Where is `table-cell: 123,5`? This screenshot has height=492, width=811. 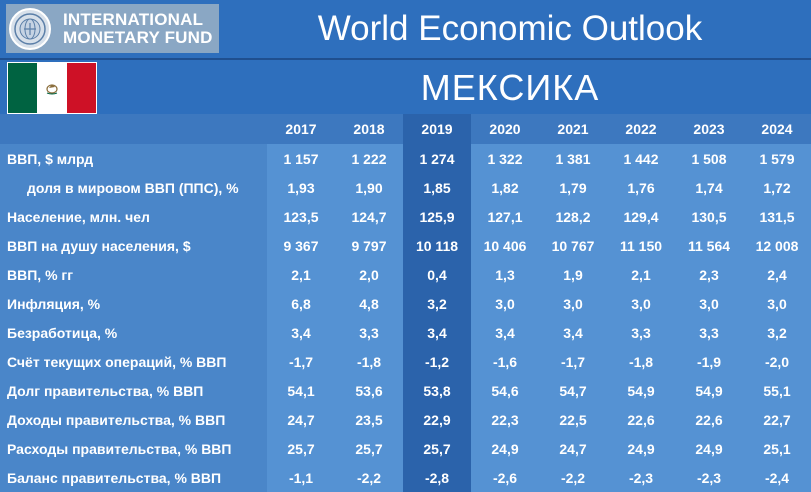
table-cell: 123,5 is located at coordinates (301, 216).